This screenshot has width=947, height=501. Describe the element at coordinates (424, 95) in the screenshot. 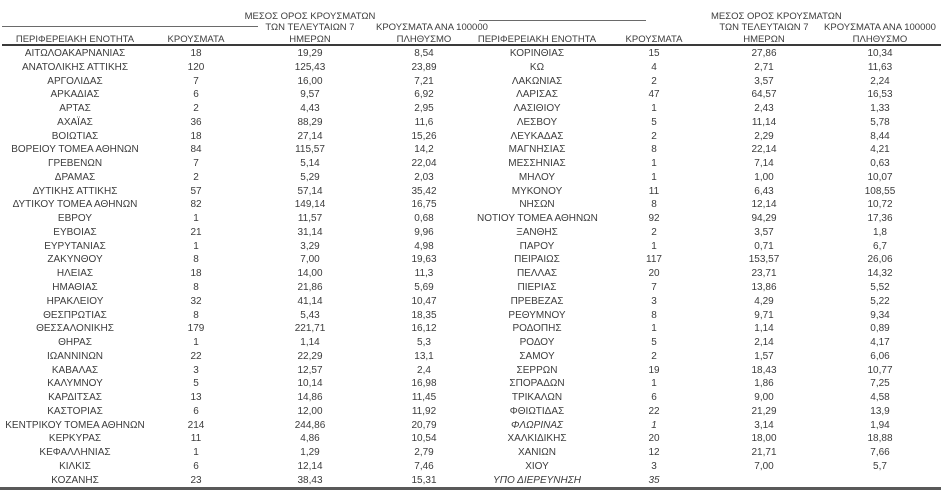

I see `cell-per100k: 6,92` at that location.